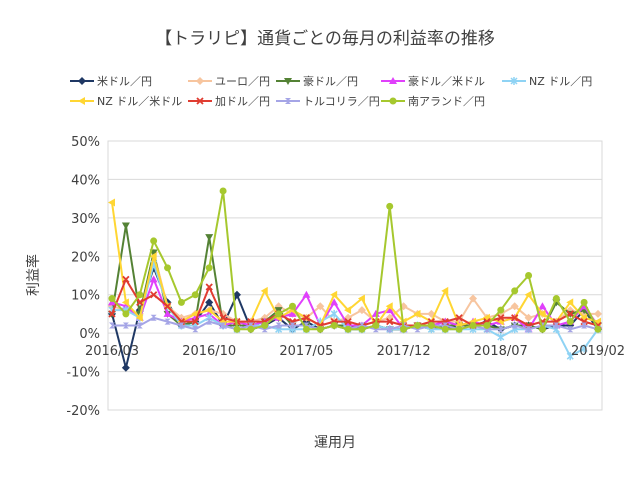 The height and width of the screenshot is (480, 640). Describe the element at coordinates (560, 81) in the screenshot. I see `legend-label: NZ ドル／円` at that location.